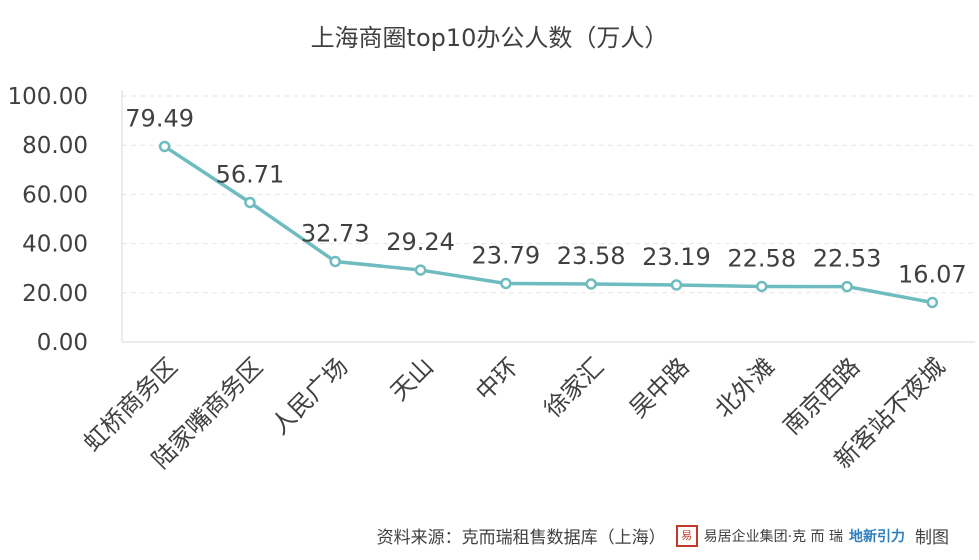  Describe the element at coordinates (744, 387) in the screenshot. I see `x-tick-label: 北外滩` at that location.